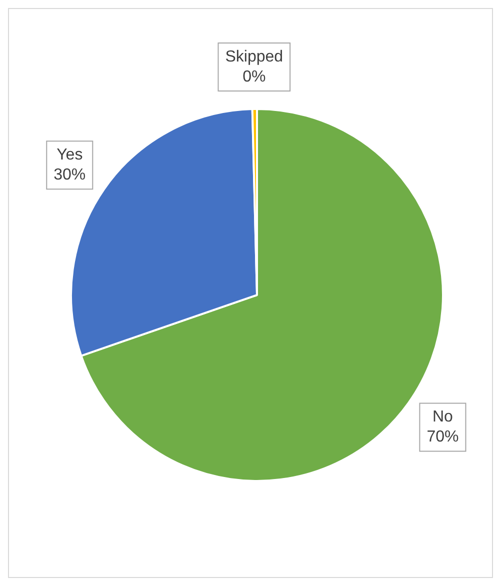 The image size is (501, 586). What do you see at coordinates (254, 57) in the screenshot?
I see `slice-label: Skipped` at bounding box center [254, 57].